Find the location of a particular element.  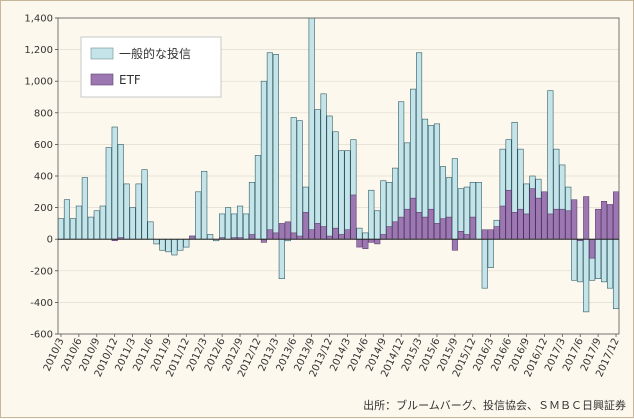

y-axis-ticks: 1,400 1,200 1,000 800 600 400 200 0 -200 -400 -600 is located at coordinates (41, 177).